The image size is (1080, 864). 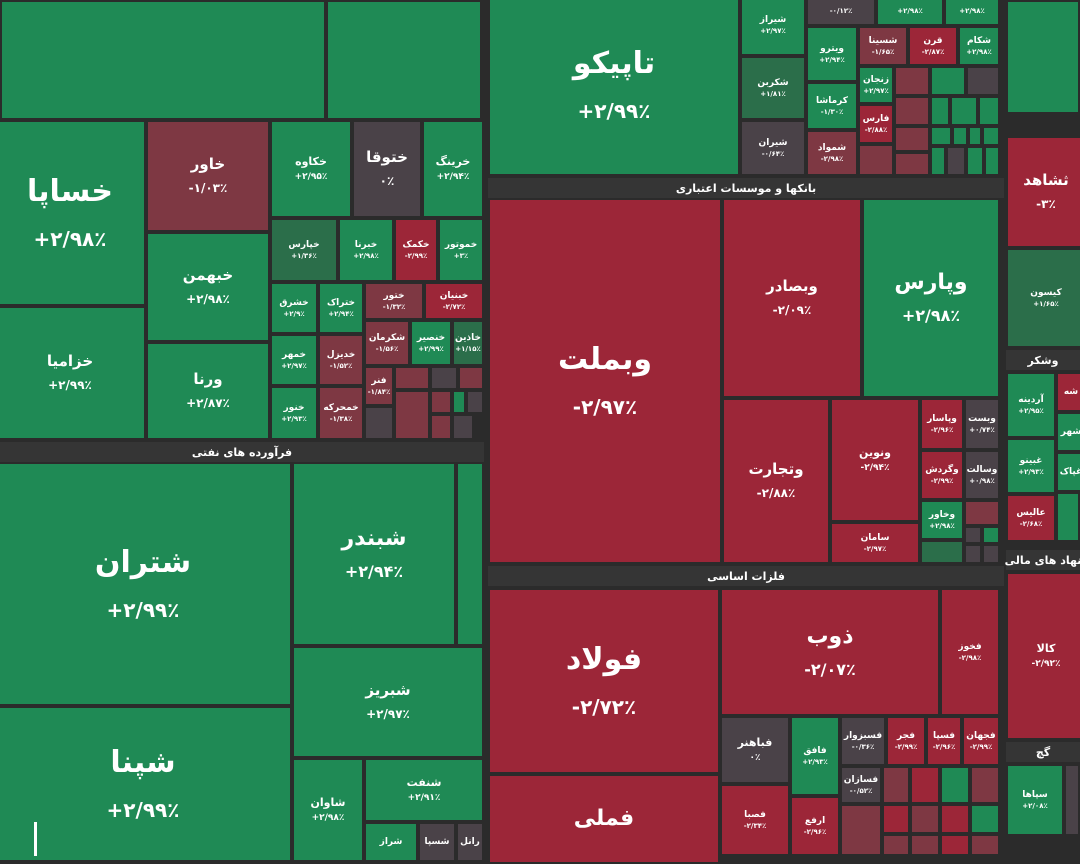 What do you see at coordinates (605, 381) in the screenshot?
I see `tile-vbmelat: وبملت -۲/۹۷٪` at bounding box center [605, 381].